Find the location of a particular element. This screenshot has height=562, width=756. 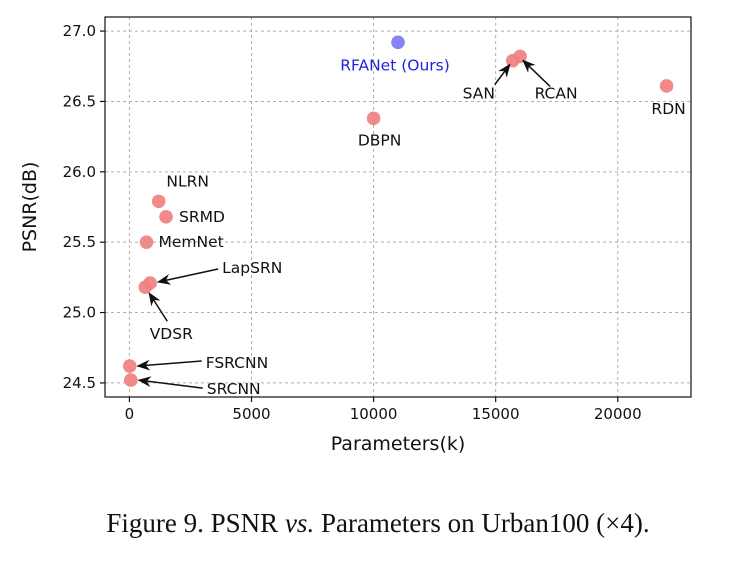

caption-suffix: Parameters on Urban100 (×4). is located at coordinates (482, 523).